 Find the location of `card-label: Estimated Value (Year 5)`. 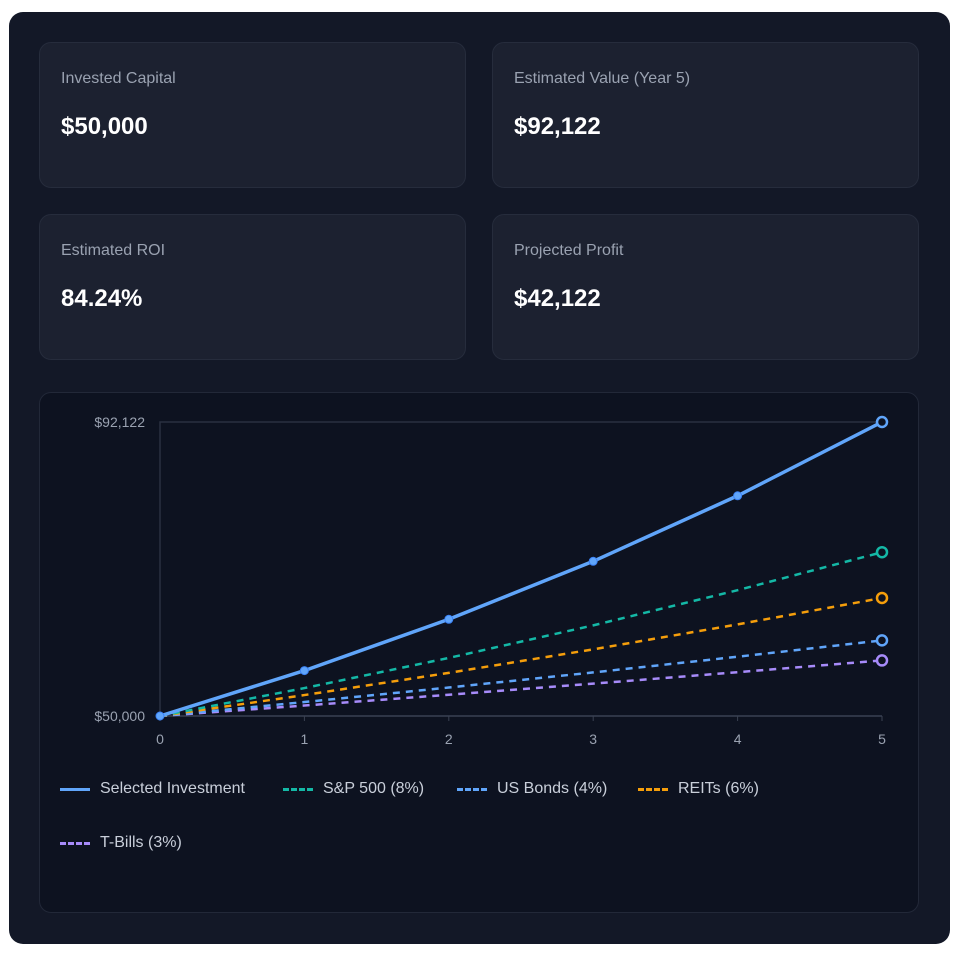

card-label: Estimated Value (Year 5) is located at coordinates (602, 78).